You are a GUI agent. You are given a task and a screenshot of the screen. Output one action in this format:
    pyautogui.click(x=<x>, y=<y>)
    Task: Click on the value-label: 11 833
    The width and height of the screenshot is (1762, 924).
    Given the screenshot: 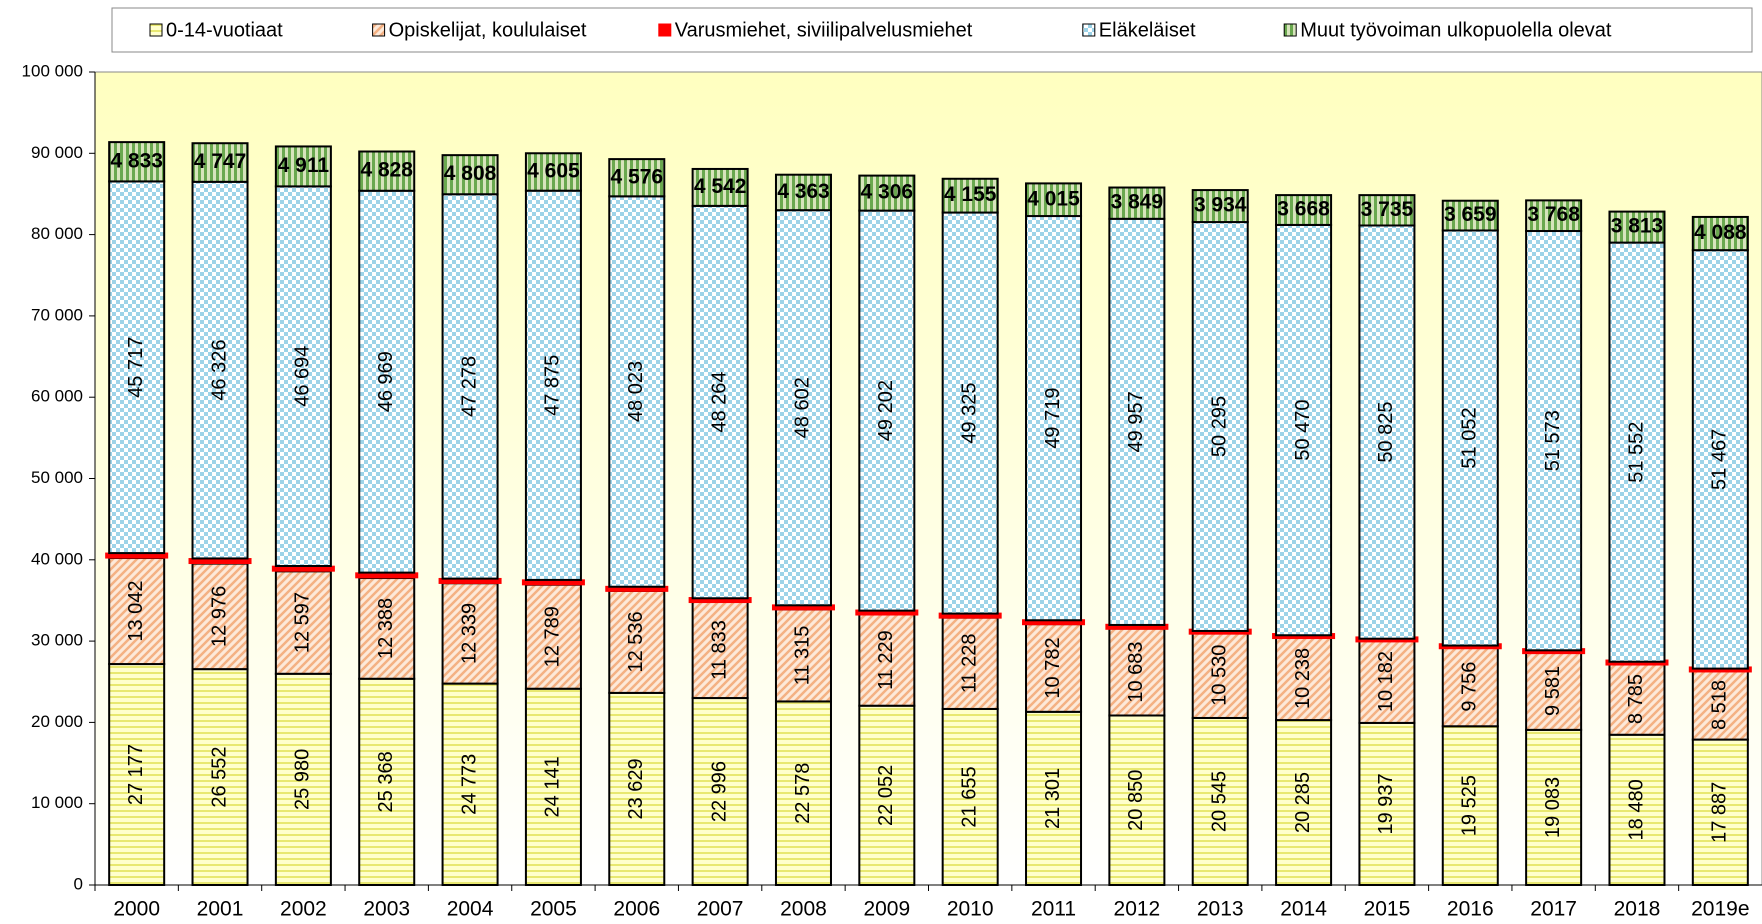 What is the action you would take?
    pyautogui.click(x=719, y=650)
    